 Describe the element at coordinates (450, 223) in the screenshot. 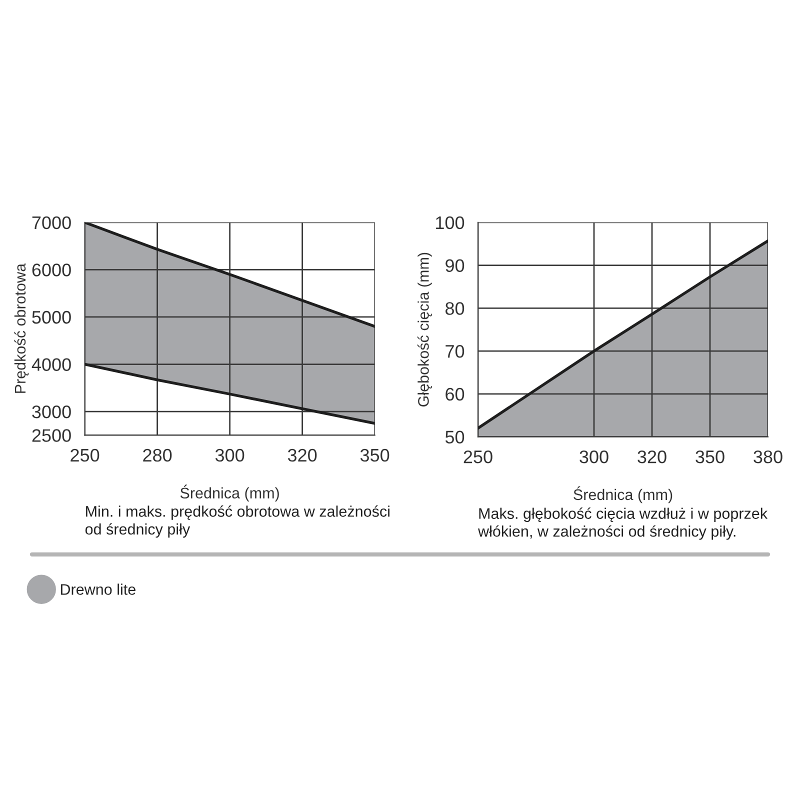

I see `y-tick-label: 100` at that location.